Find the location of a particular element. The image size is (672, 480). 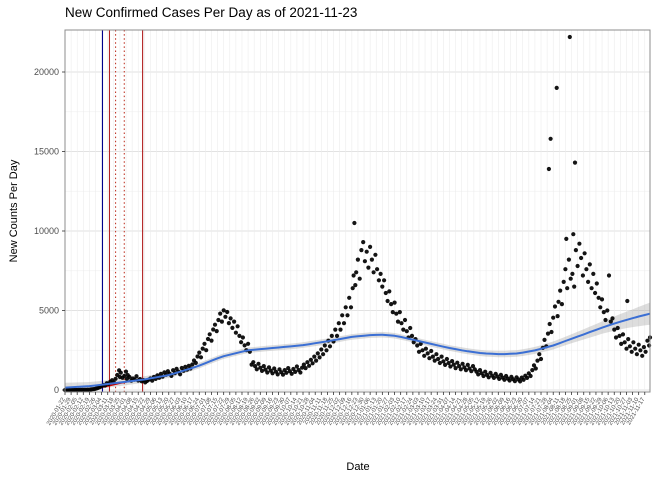

x-axis-title: Date is located at coordinates (358, 467).